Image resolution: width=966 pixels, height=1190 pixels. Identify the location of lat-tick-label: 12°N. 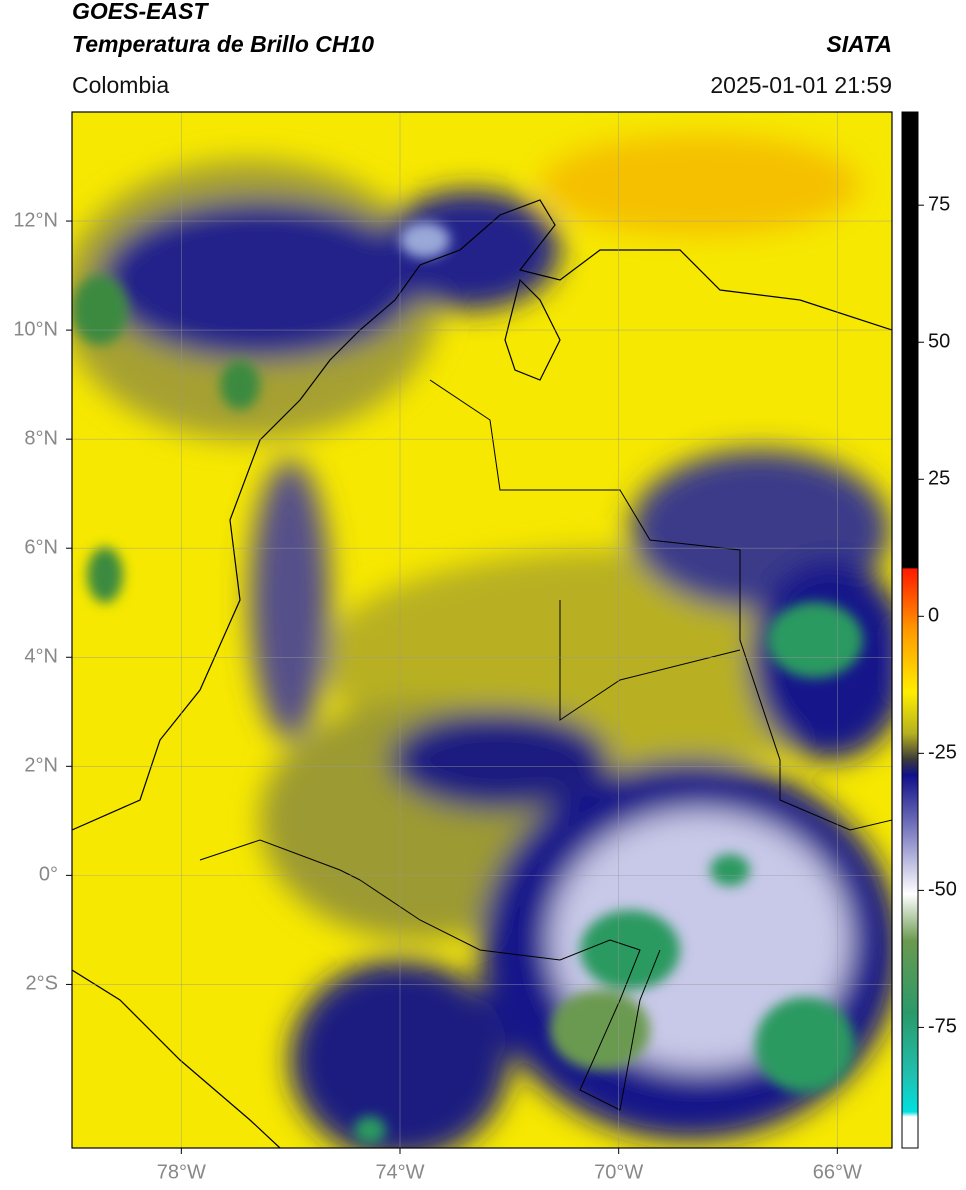
(35, 220).